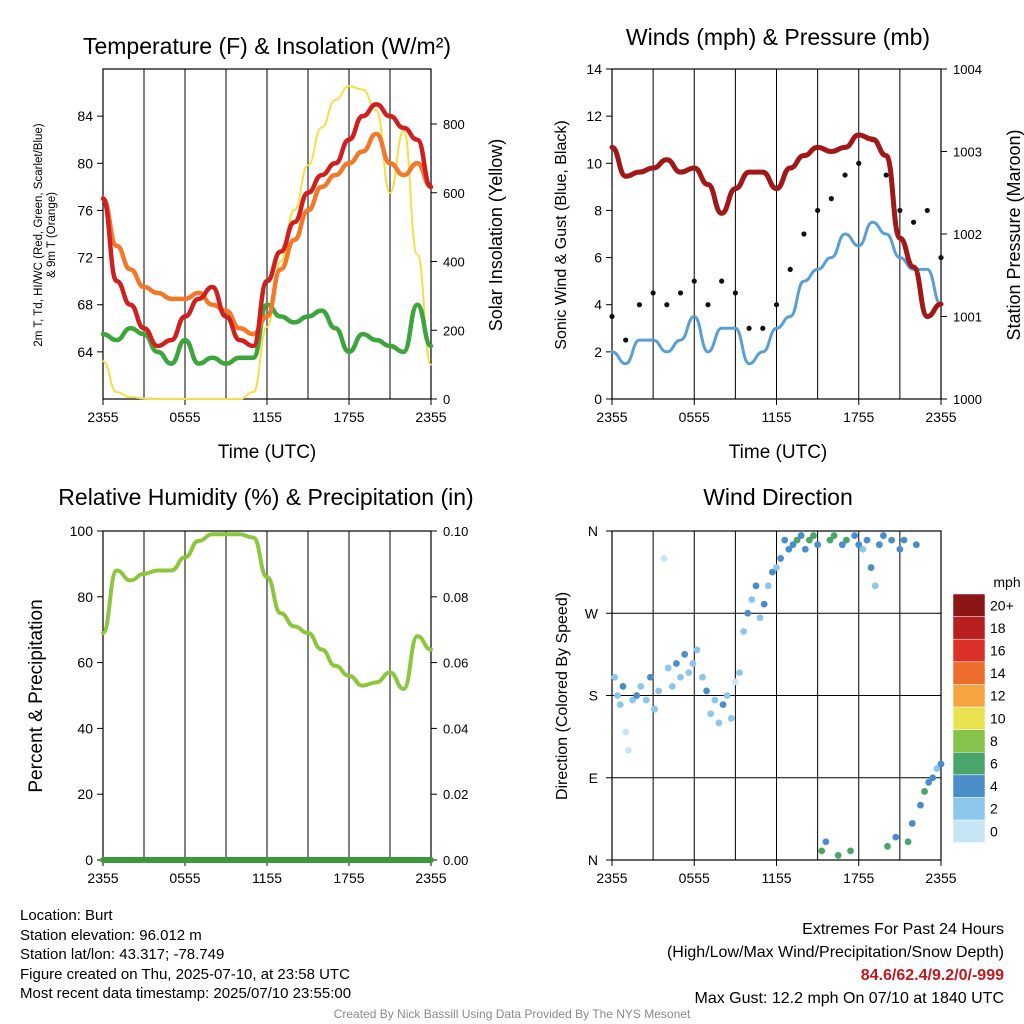  I want to click on wind-direction-title: Wind Direction, so click(778, 497).